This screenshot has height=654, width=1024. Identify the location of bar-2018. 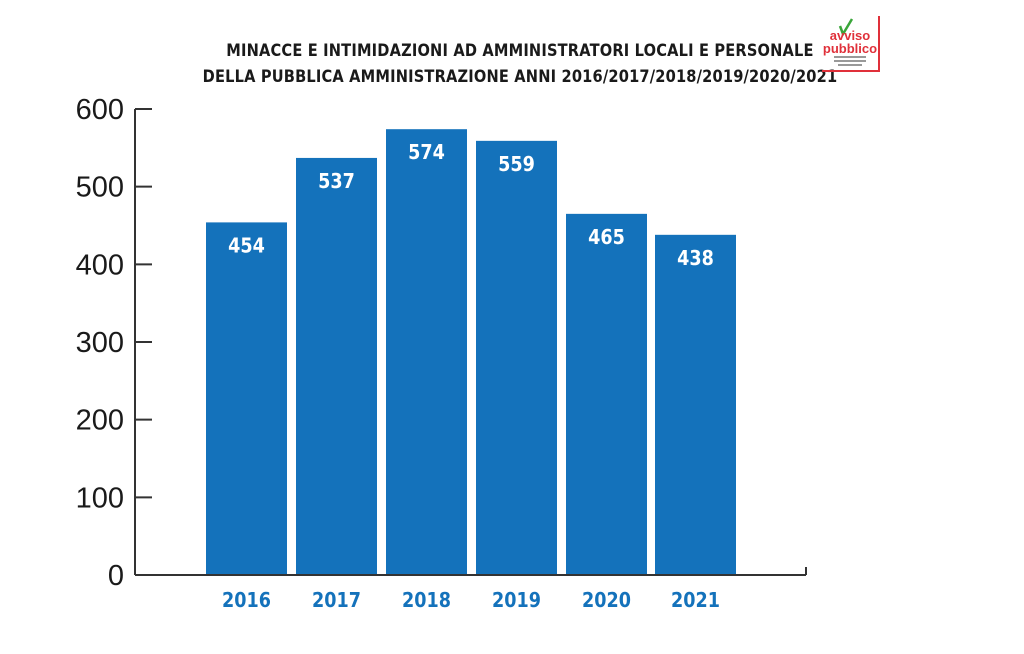
(426, 352).